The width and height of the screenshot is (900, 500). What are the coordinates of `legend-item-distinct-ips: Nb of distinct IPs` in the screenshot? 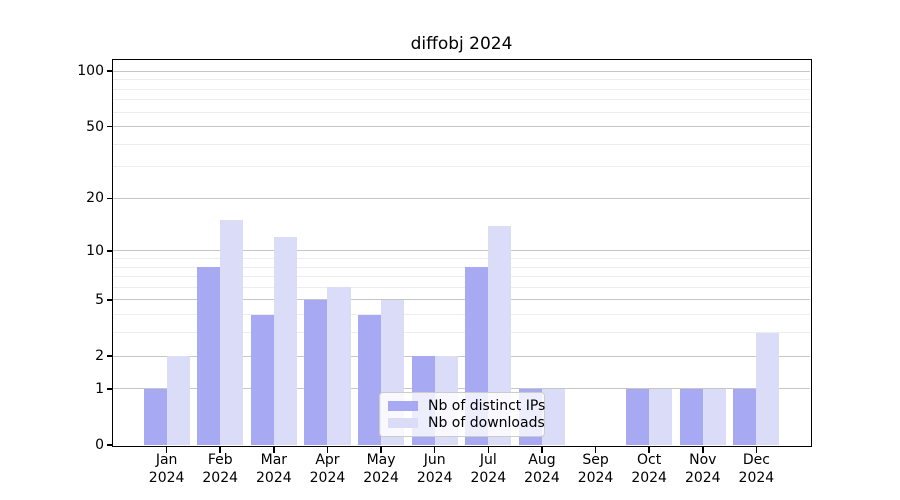 It's located at (466, 406).